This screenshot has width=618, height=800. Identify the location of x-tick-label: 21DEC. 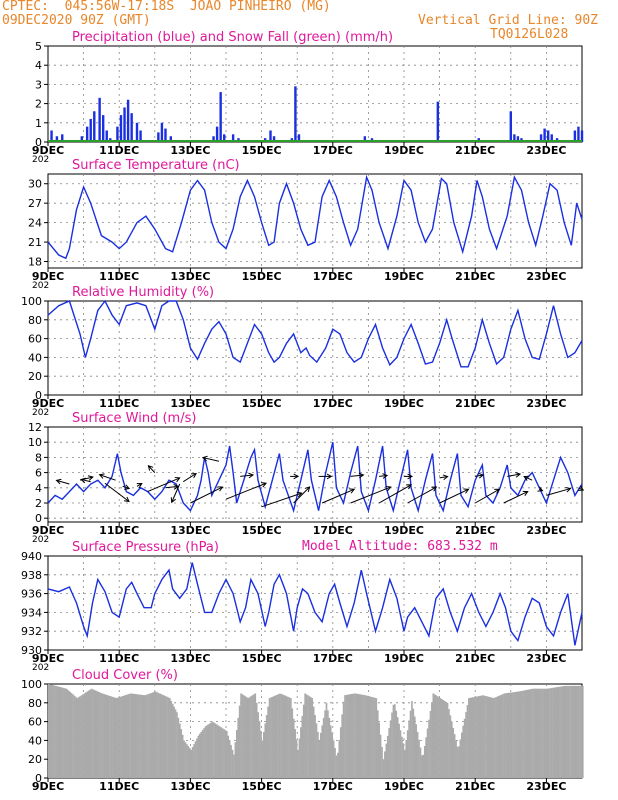
(475, 403).